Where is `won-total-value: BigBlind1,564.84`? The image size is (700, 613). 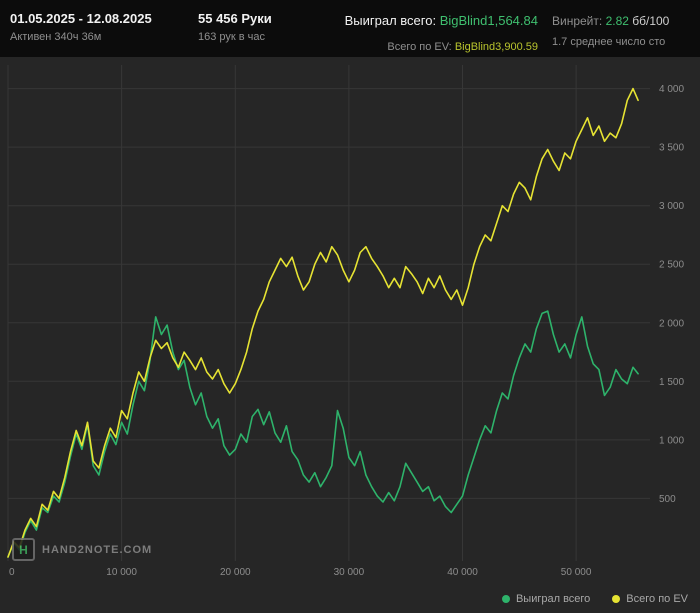 won-total-value: BigBlind1,564.84 is located at coordinates (488, 20).